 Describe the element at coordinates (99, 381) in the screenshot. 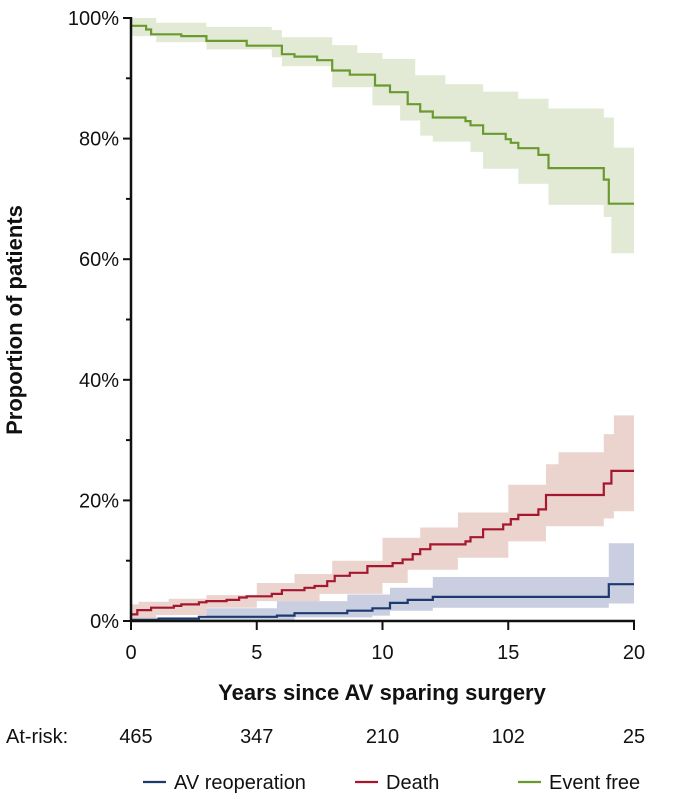

I see `y-tick-label: 40%` at that location.